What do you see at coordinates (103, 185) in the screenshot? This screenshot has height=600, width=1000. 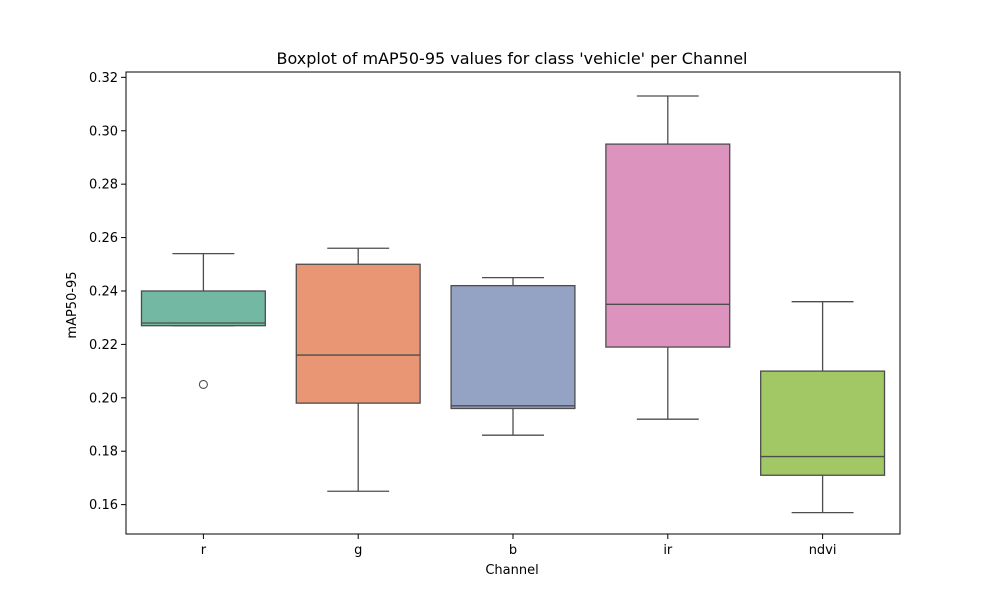 I see `y-tick-label: 0.28` at bounding box center [103, 185].